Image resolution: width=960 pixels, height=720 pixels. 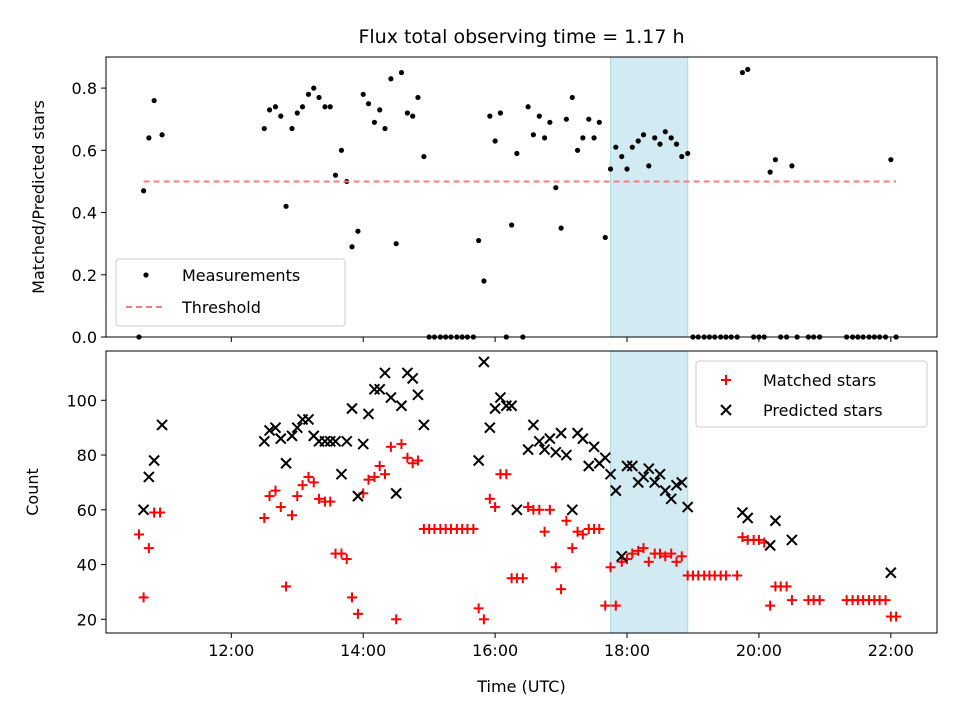 I want to click on y-tick-label: 0.2, so click(x=84, y=275).